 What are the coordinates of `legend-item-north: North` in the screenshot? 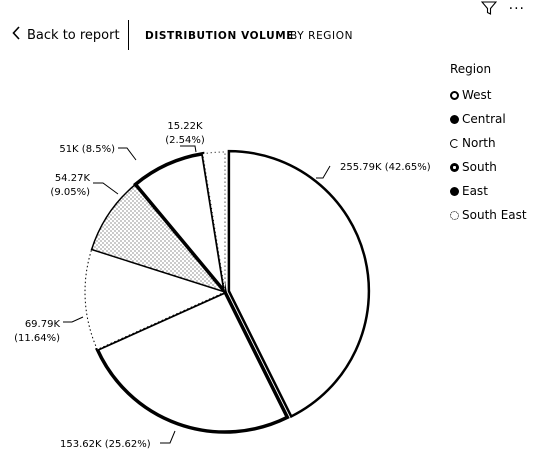 It's located at (488, 143).